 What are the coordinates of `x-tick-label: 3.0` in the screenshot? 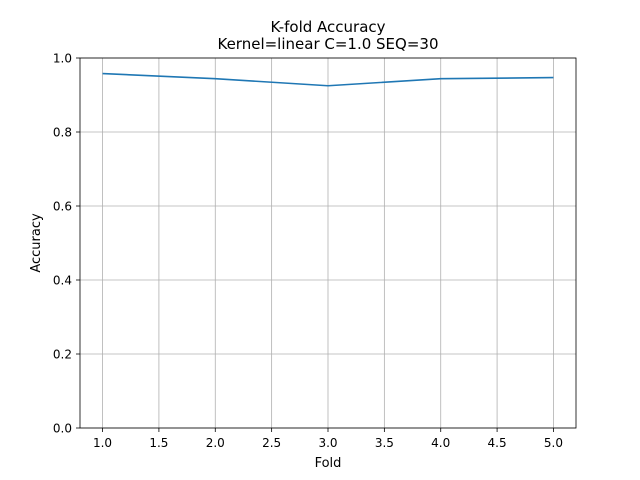 It's located at (327, 443).